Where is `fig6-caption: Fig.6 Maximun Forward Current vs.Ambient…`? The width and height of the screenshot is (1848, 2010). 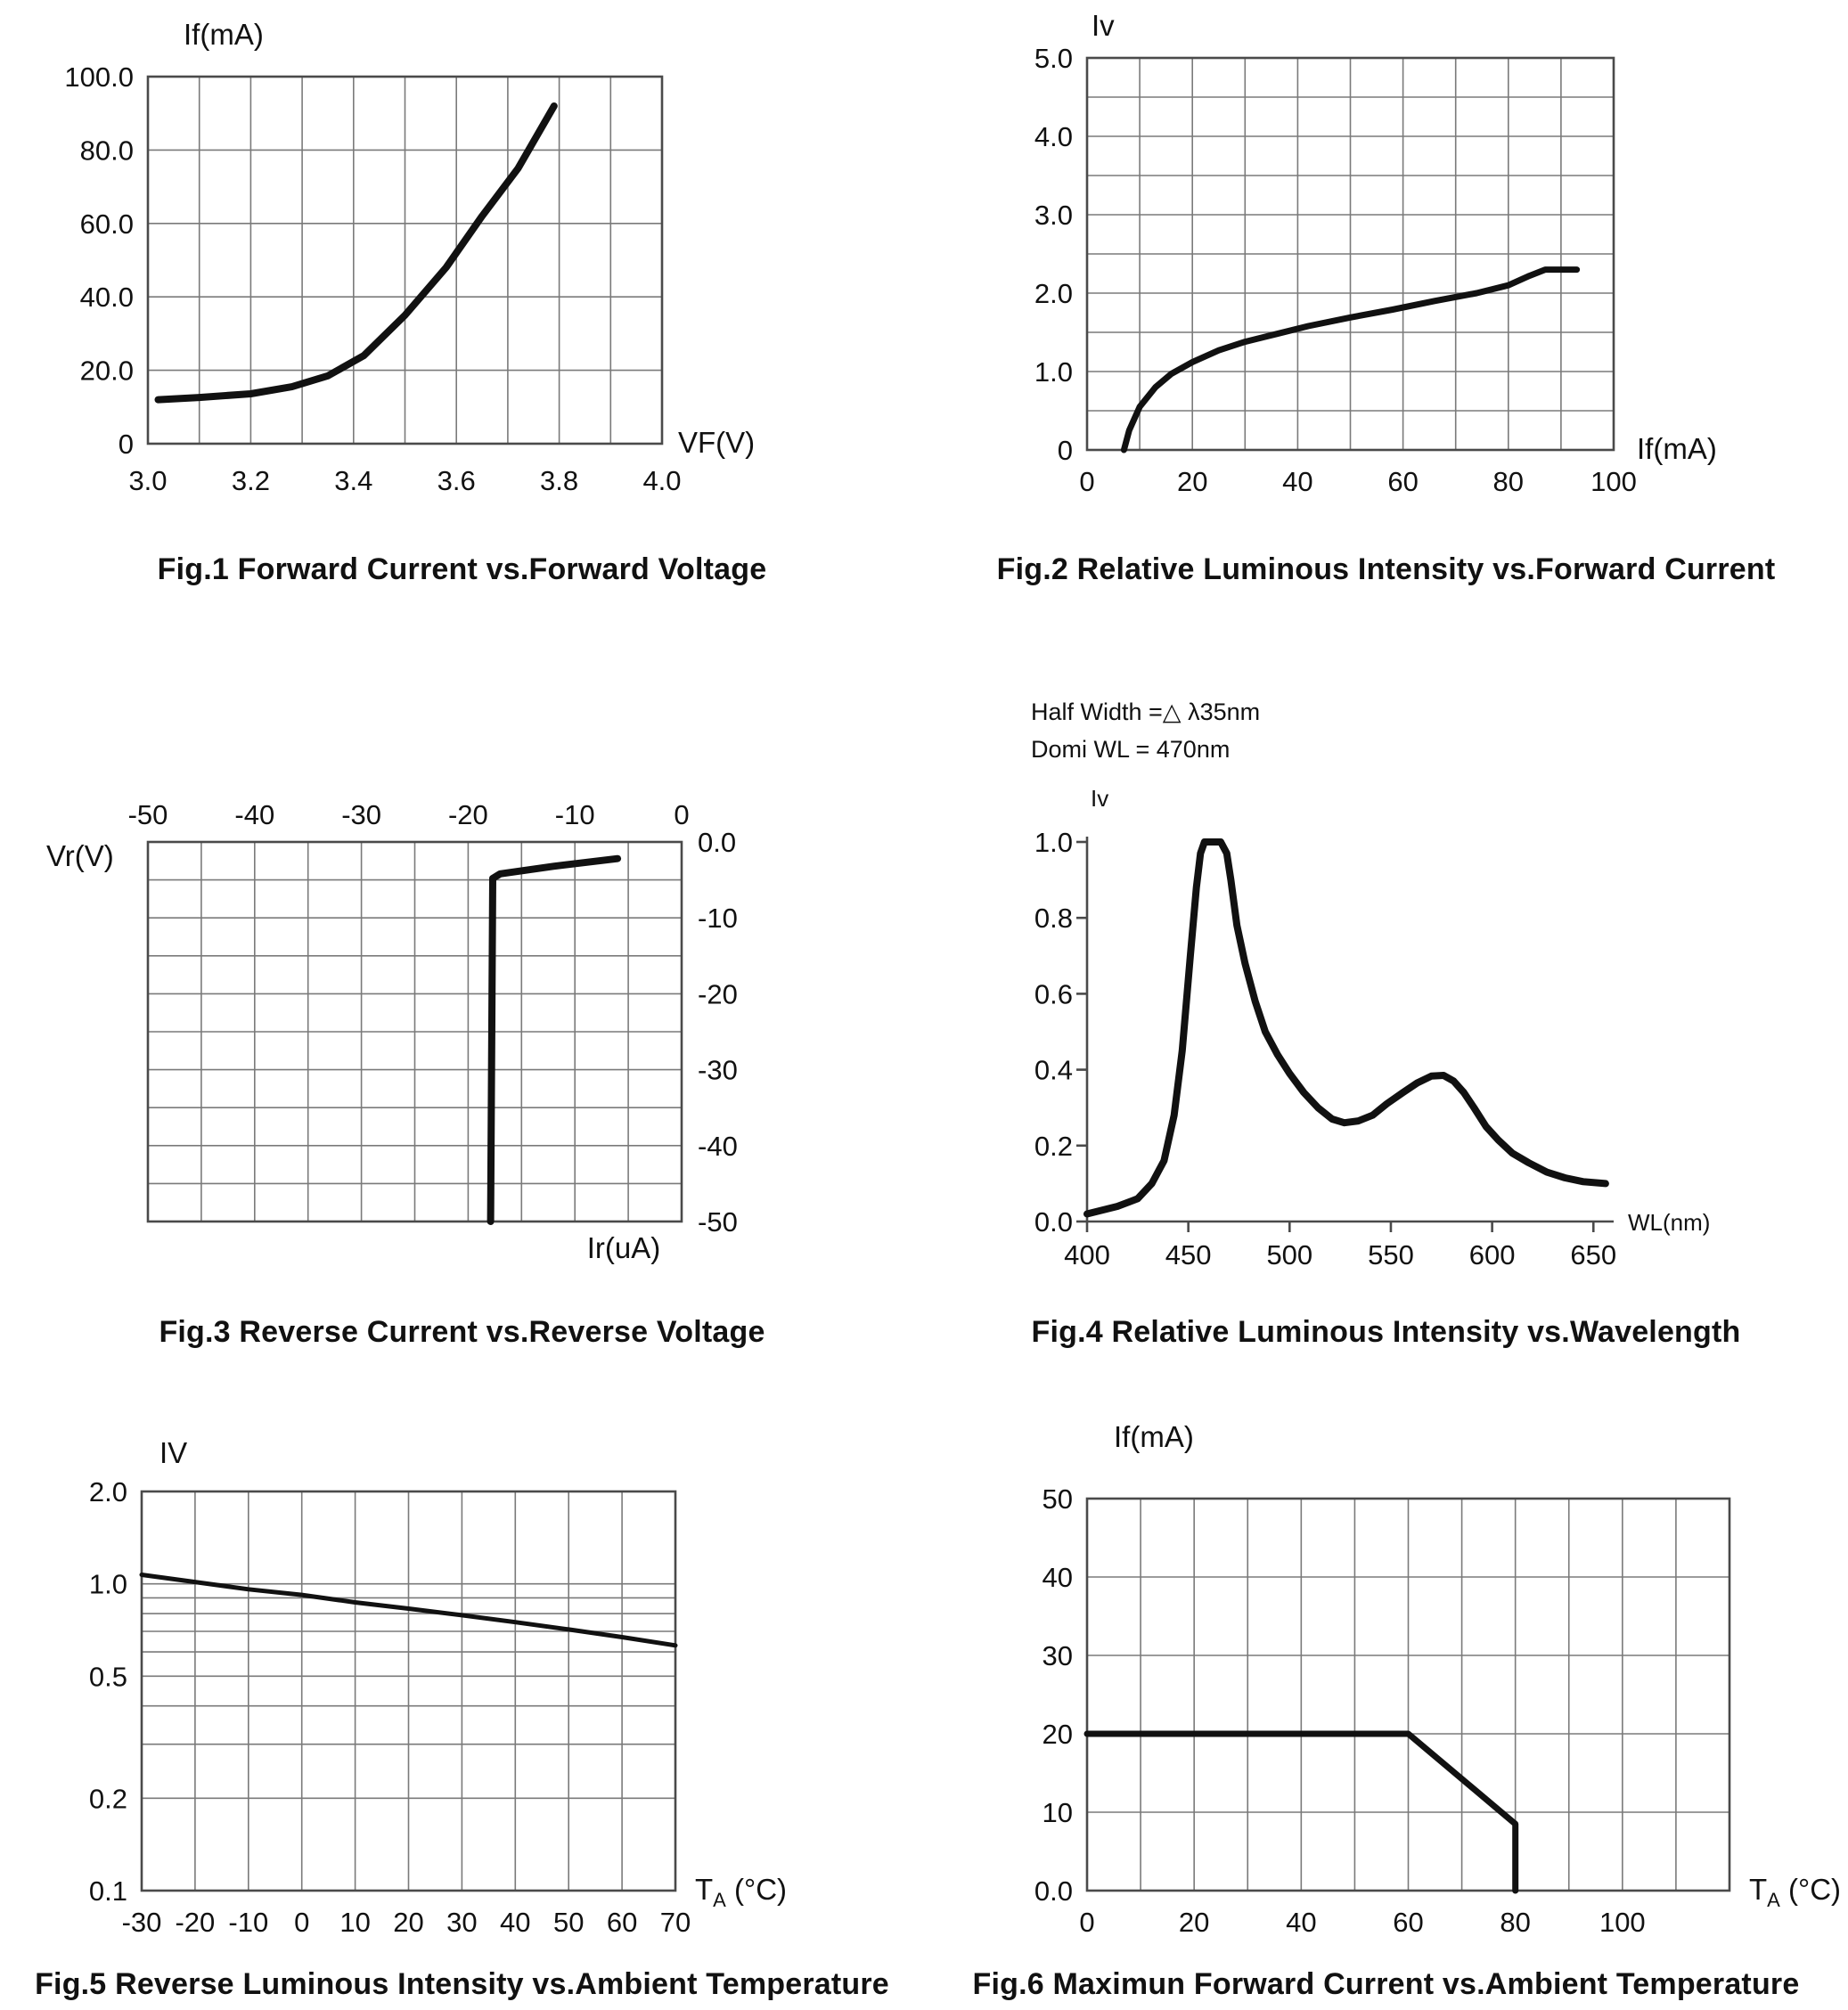 fig6-caption: Fig.6 Maximun Forward Current vs.Ambient… is located at coordinates (1386, 1984).